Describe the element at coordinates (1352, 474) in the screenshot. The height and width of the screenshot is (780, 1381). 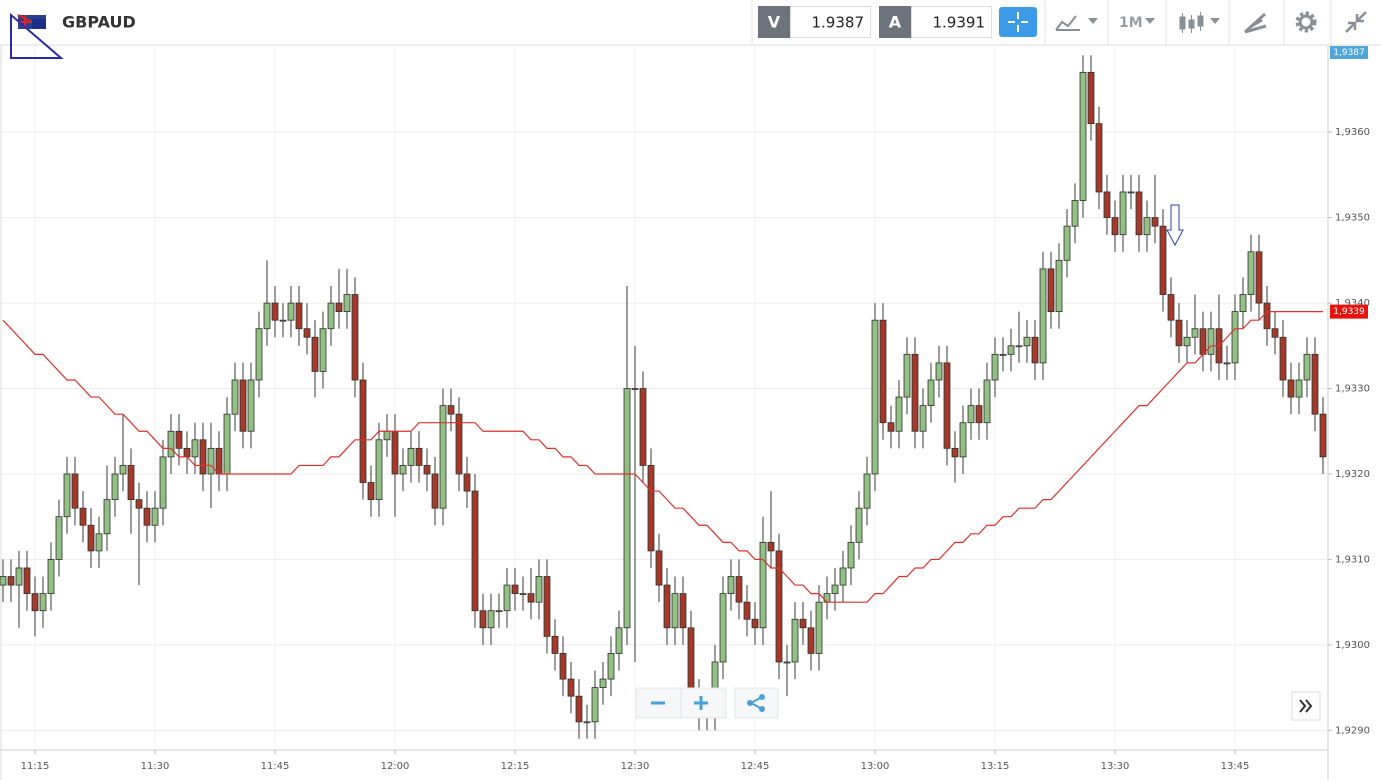
I see `y-tick-label: 1,9320` at that location.